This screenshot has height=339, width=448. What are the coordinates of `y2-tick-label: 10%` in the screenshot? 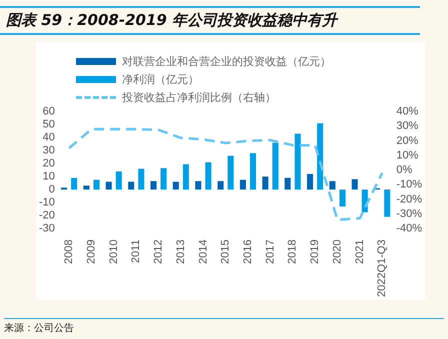 It's located at (407, 155).